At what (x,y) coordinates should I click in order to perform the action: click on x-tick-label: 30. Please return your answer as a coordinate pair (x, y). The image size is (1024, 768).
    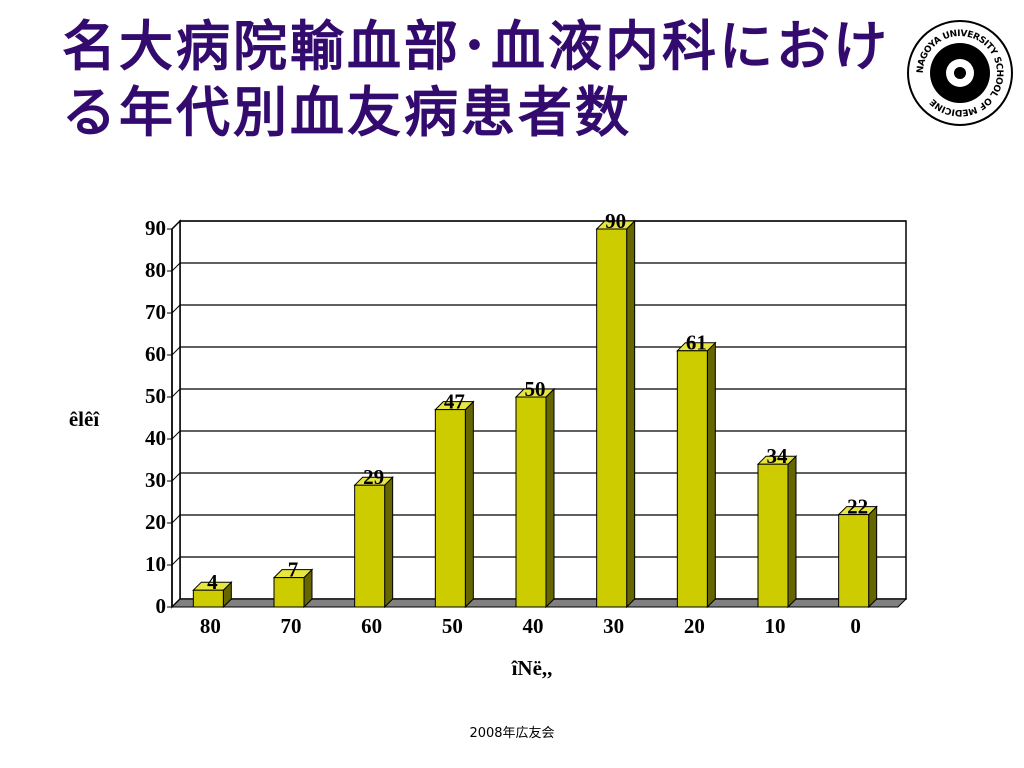
    Looking at the image, I should click on (613, 626).